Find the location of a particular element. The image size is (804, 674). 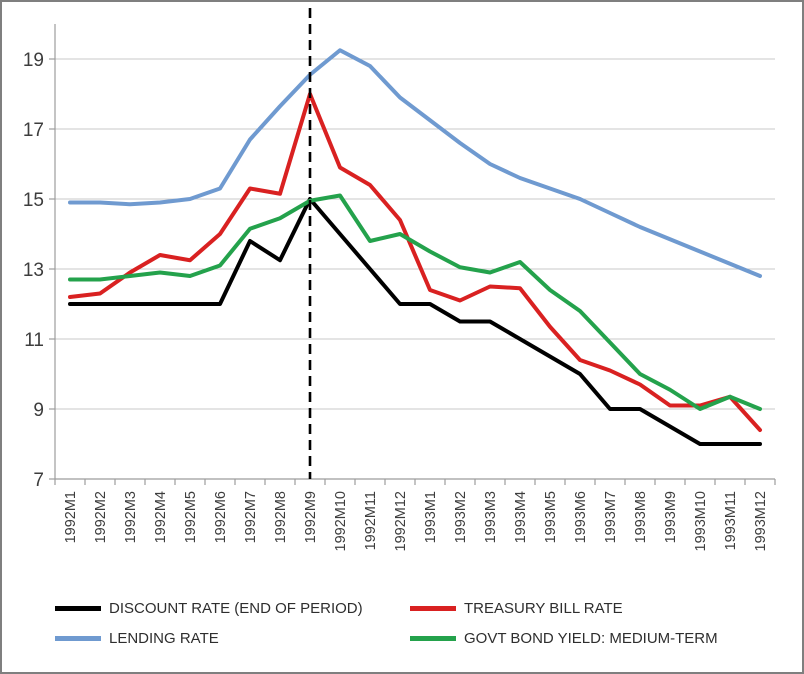

y-tick-label-7: 7 is located at coordinates (38, 480).